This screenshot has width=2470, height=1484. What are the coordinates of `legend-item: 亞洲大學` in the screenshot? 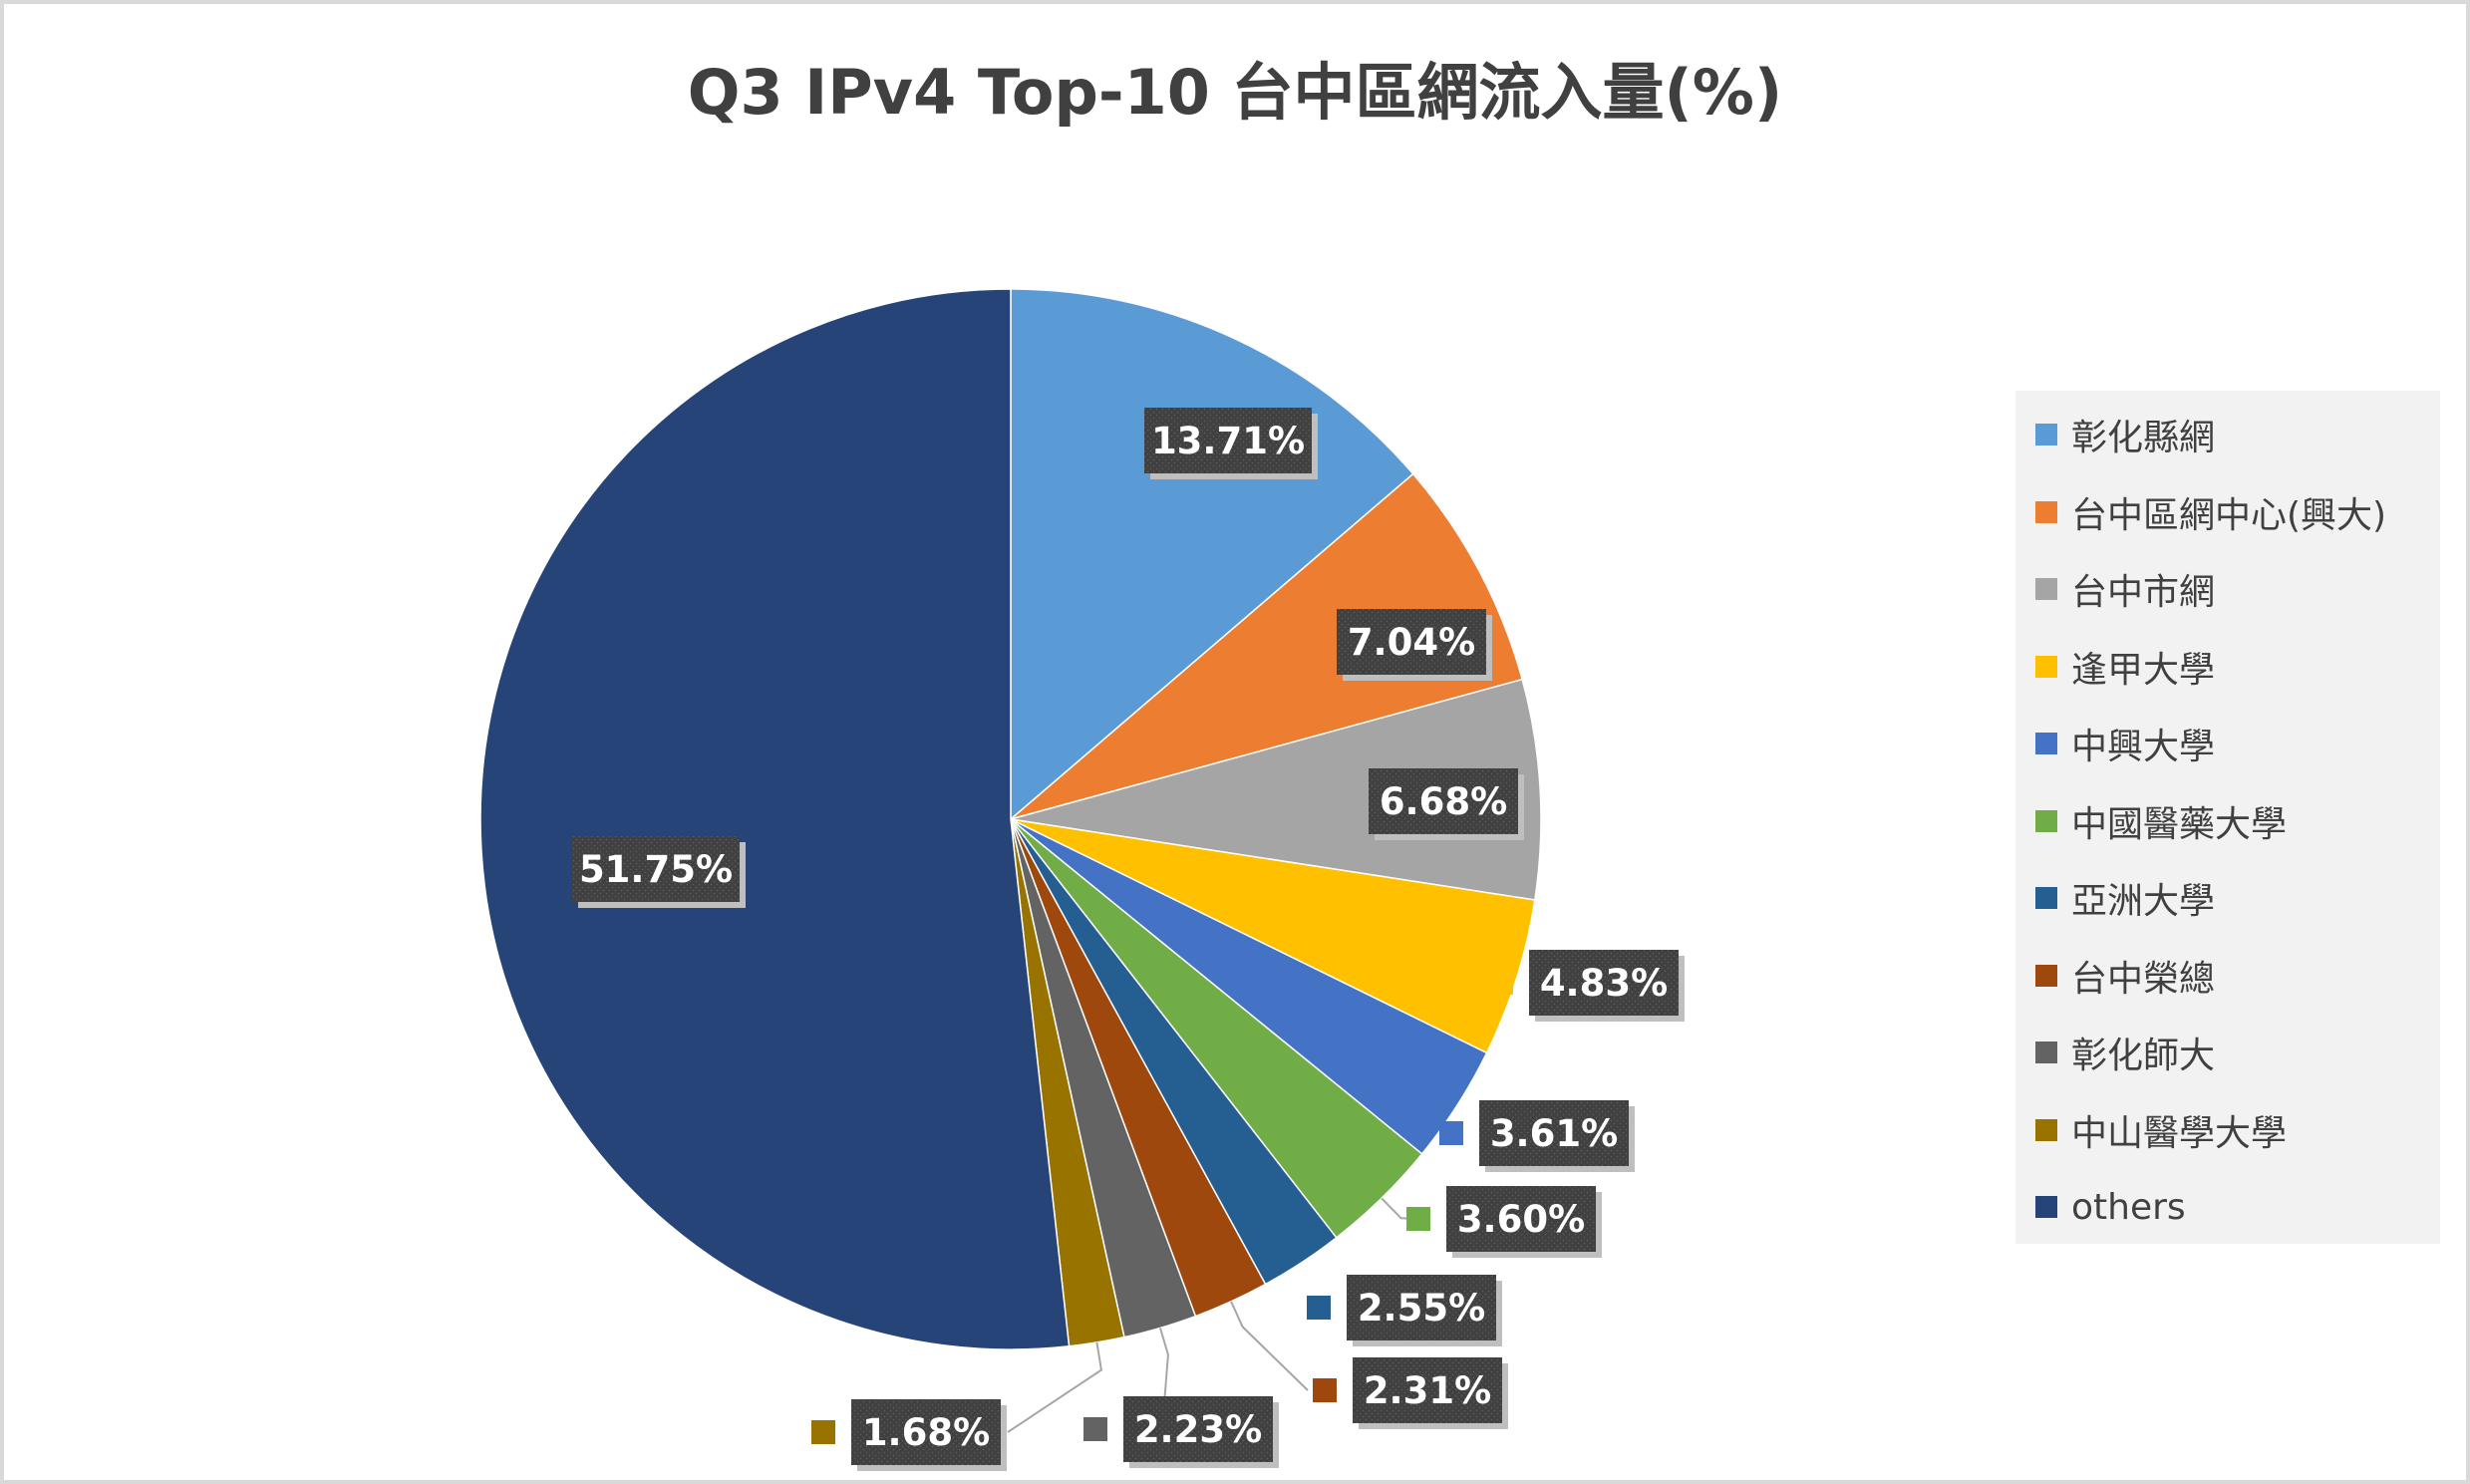 It's located at (2125, 898).